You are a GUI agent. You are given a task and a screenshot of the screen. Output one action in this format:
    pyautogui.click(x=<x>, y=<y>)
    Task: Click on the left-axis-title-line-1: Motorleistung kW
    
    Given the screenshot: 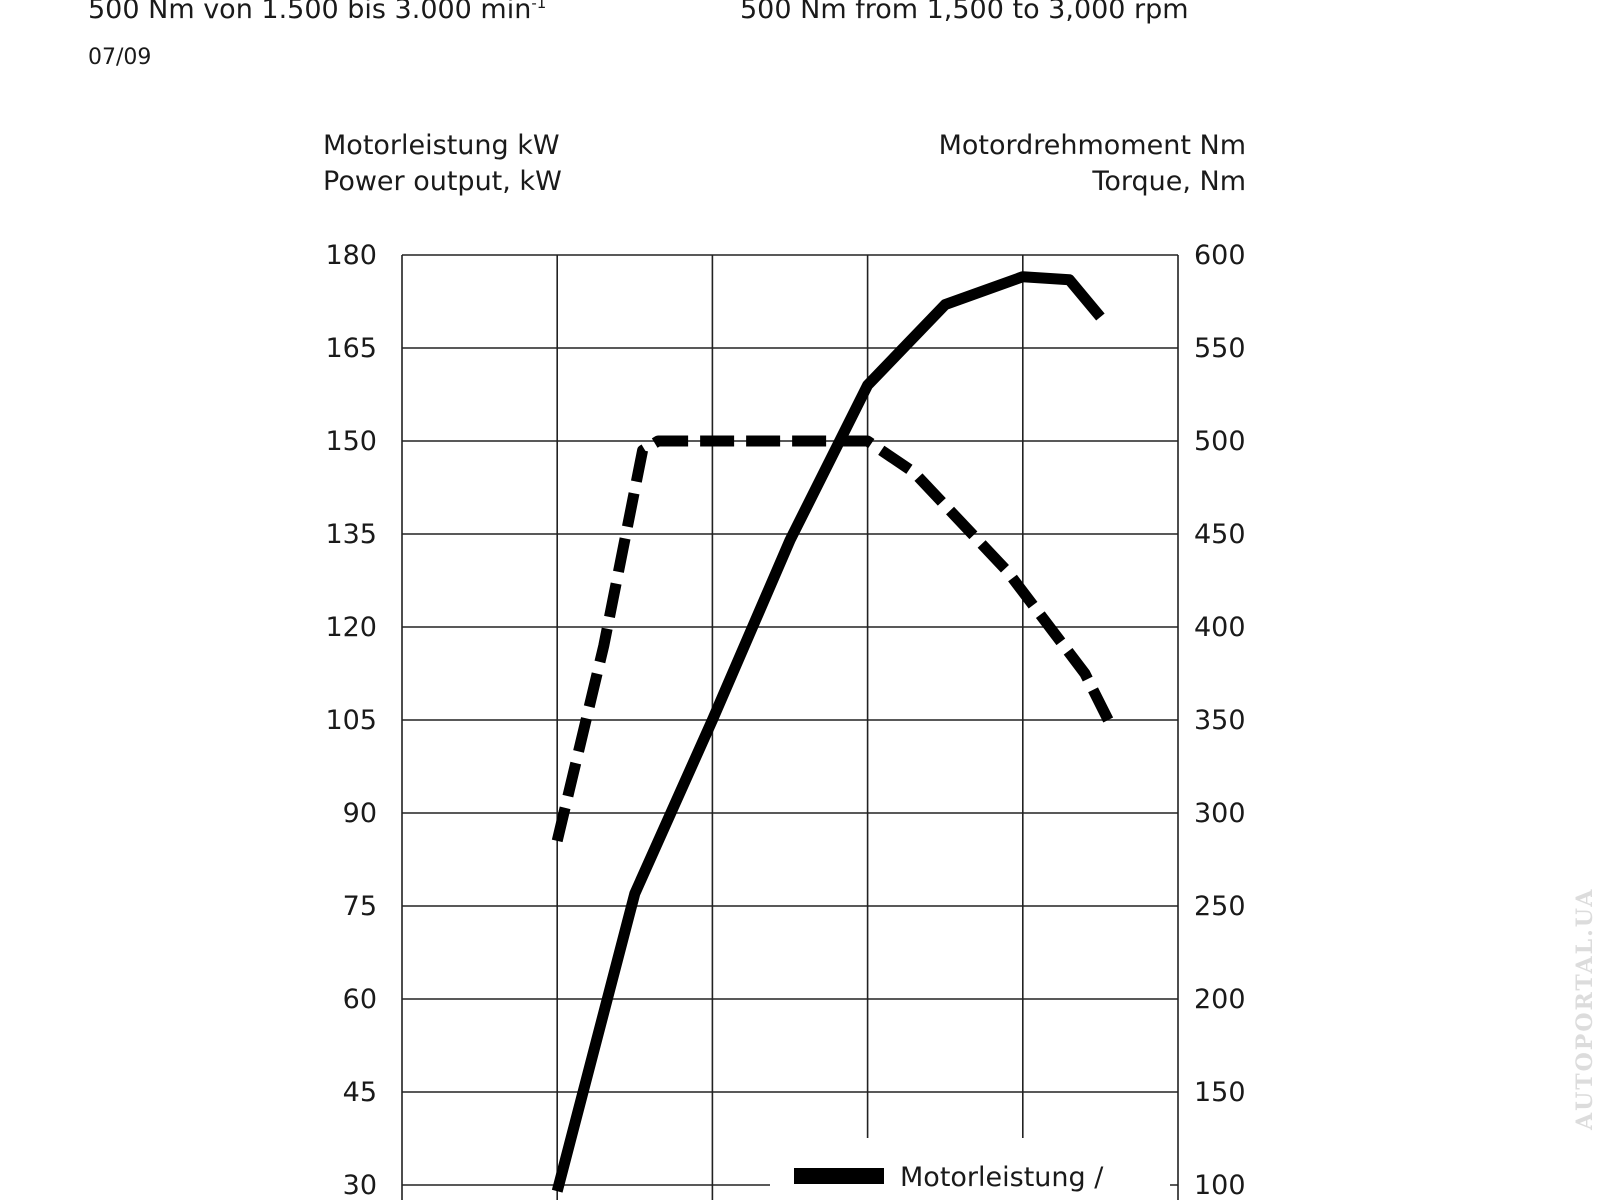 What is the action you would take?
    pyautogui.click(x=441, y=145)
    